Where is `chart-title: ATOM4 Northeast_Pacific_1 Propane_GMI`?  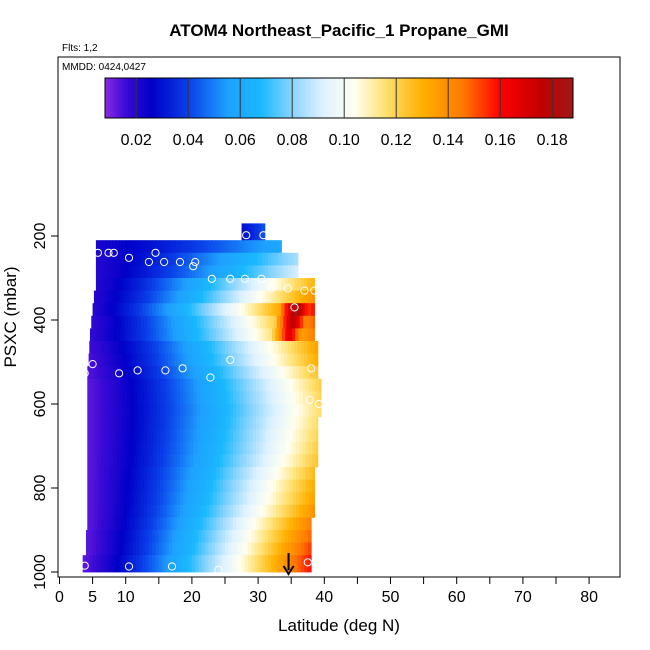
chart-title: ATOM4 Northeast_Pacific_1 Propane_GMI is located at coordinates (338, 30).